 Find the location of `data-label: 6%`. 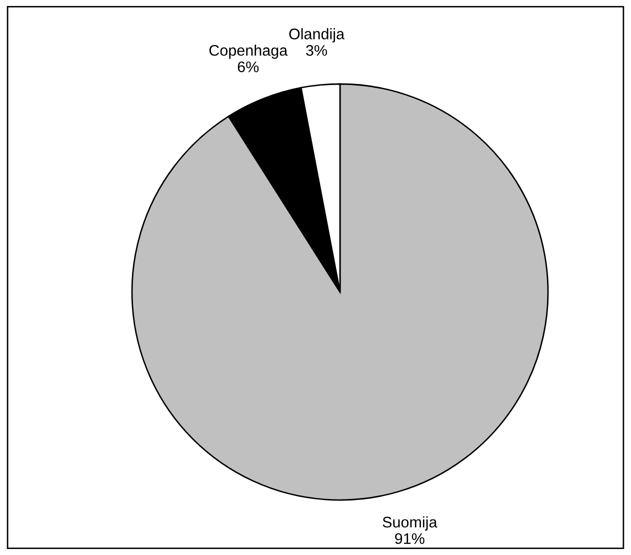

data-label: 6% is located at coordinates (248, 66).